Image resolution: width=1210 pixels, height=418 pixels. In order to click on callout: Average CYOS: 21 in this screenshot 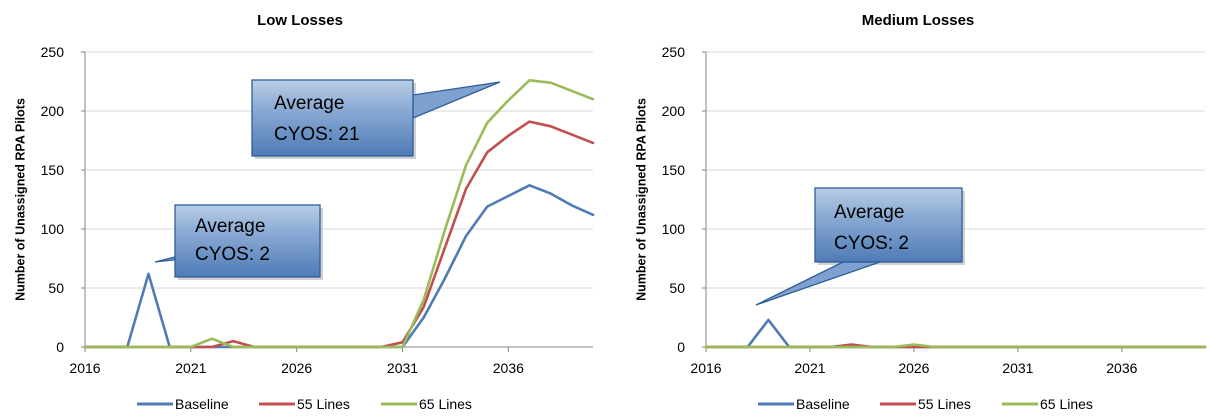, I will do `click(376, 119)`.